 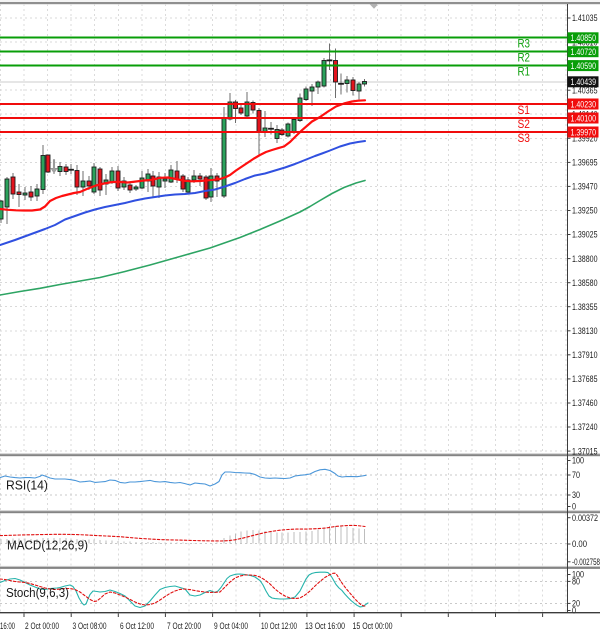 What do you see at coordinates (585, 403) in the screenshot?
I see `svg-text: 1.37460` at bounding box center [585, 403].